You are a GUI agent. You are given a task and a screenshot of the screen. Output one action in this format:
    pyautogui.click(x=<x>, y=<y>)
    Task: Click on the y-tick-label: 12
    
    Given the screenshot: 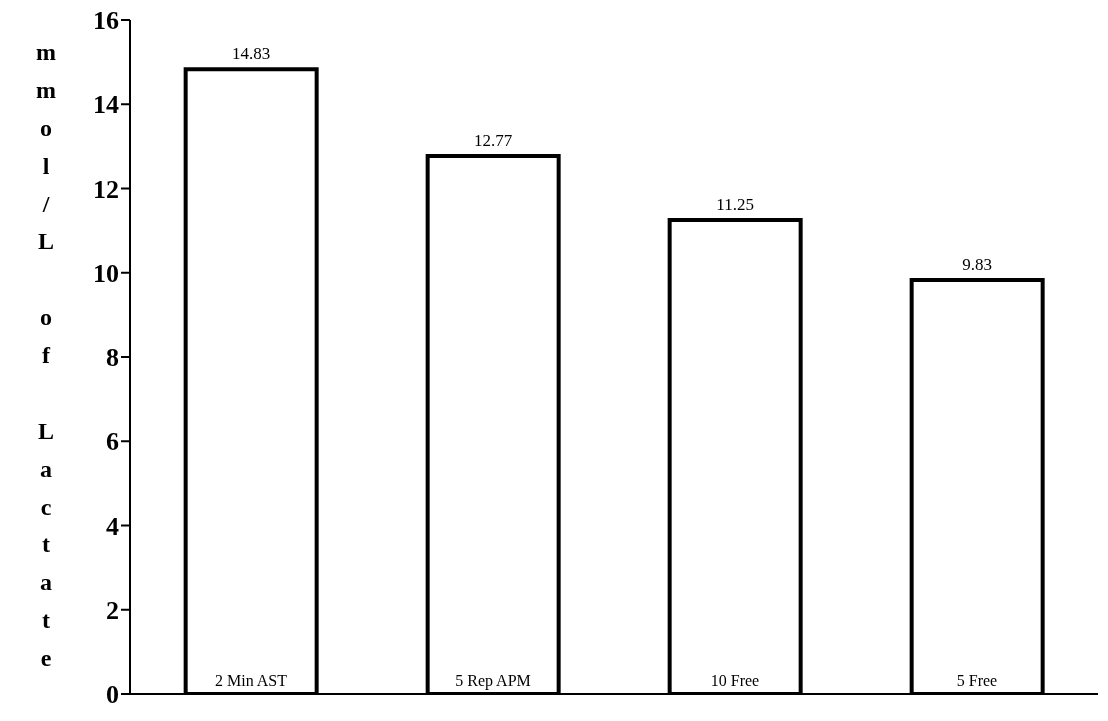 What is the action you would take?
    pyautogui.click(x=106, y=189)
    